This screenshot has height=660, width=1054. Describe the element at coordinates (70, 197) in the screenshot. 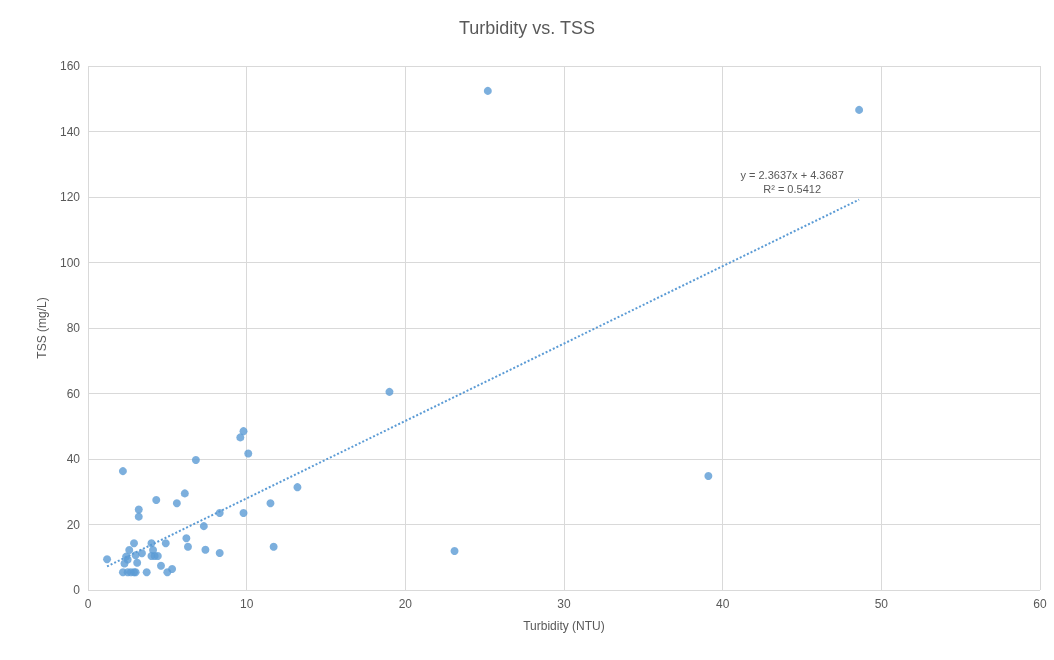

I see `y-tick-label: 120` at that location.